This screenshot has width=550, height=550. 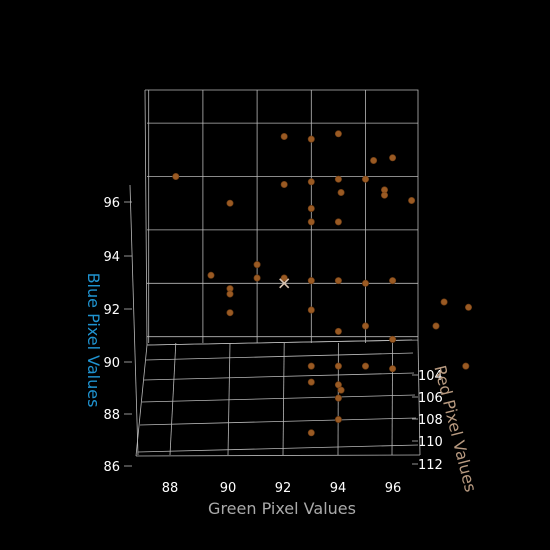 I want to click on z-tick-label: 88, so click(x=111, y=415).